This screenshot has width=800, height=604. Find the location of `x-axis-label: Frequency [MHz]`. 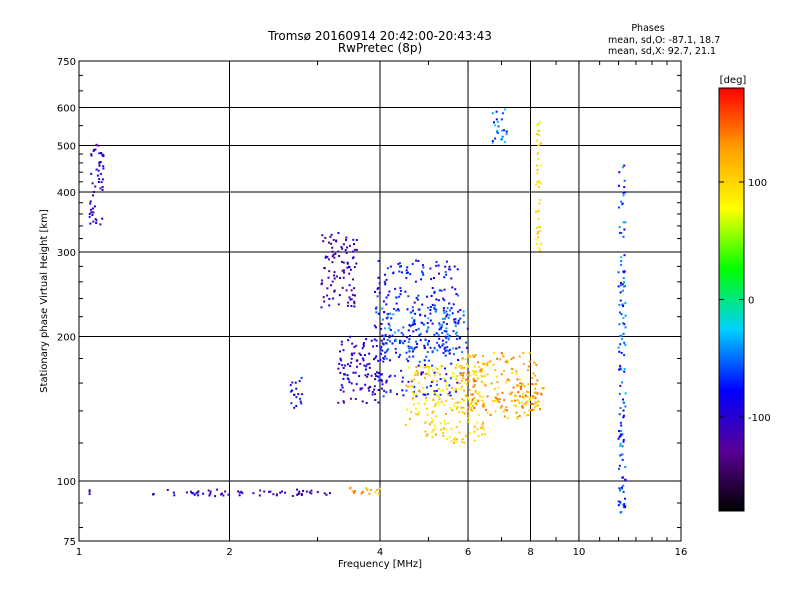

x-axis-label: Frequency [MHz] is located at coordinates (380, 564).